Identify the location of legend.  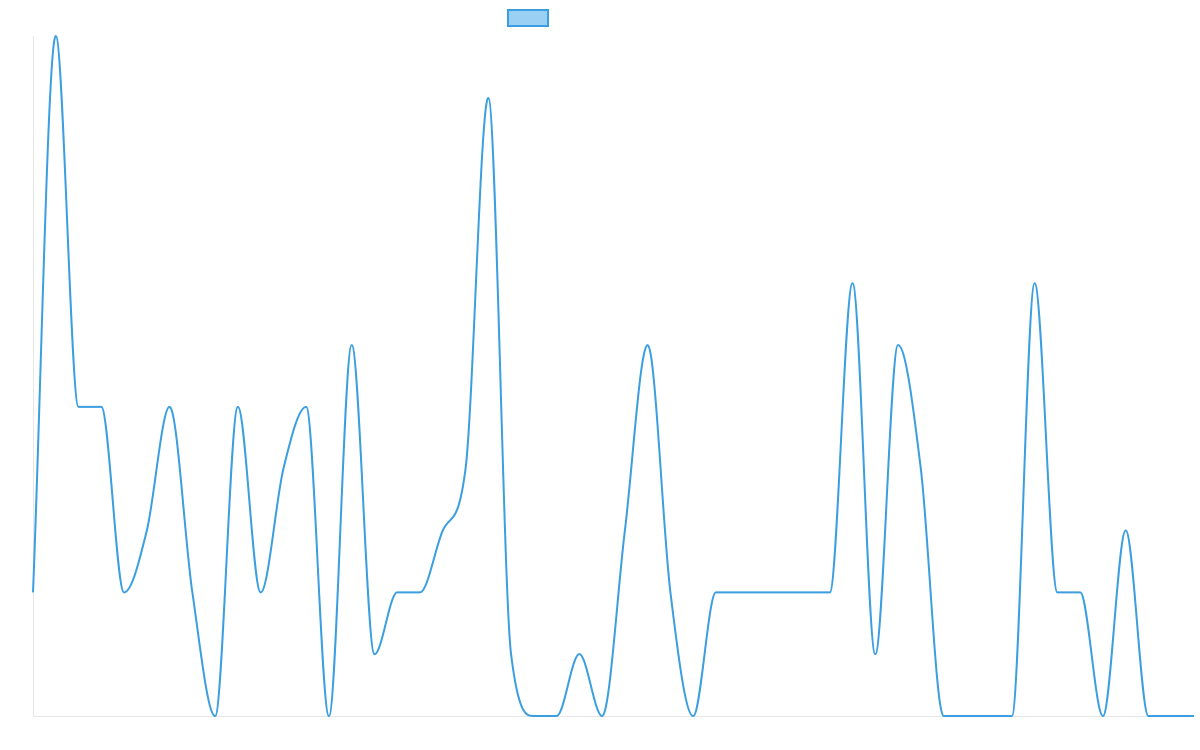
(528, 18).